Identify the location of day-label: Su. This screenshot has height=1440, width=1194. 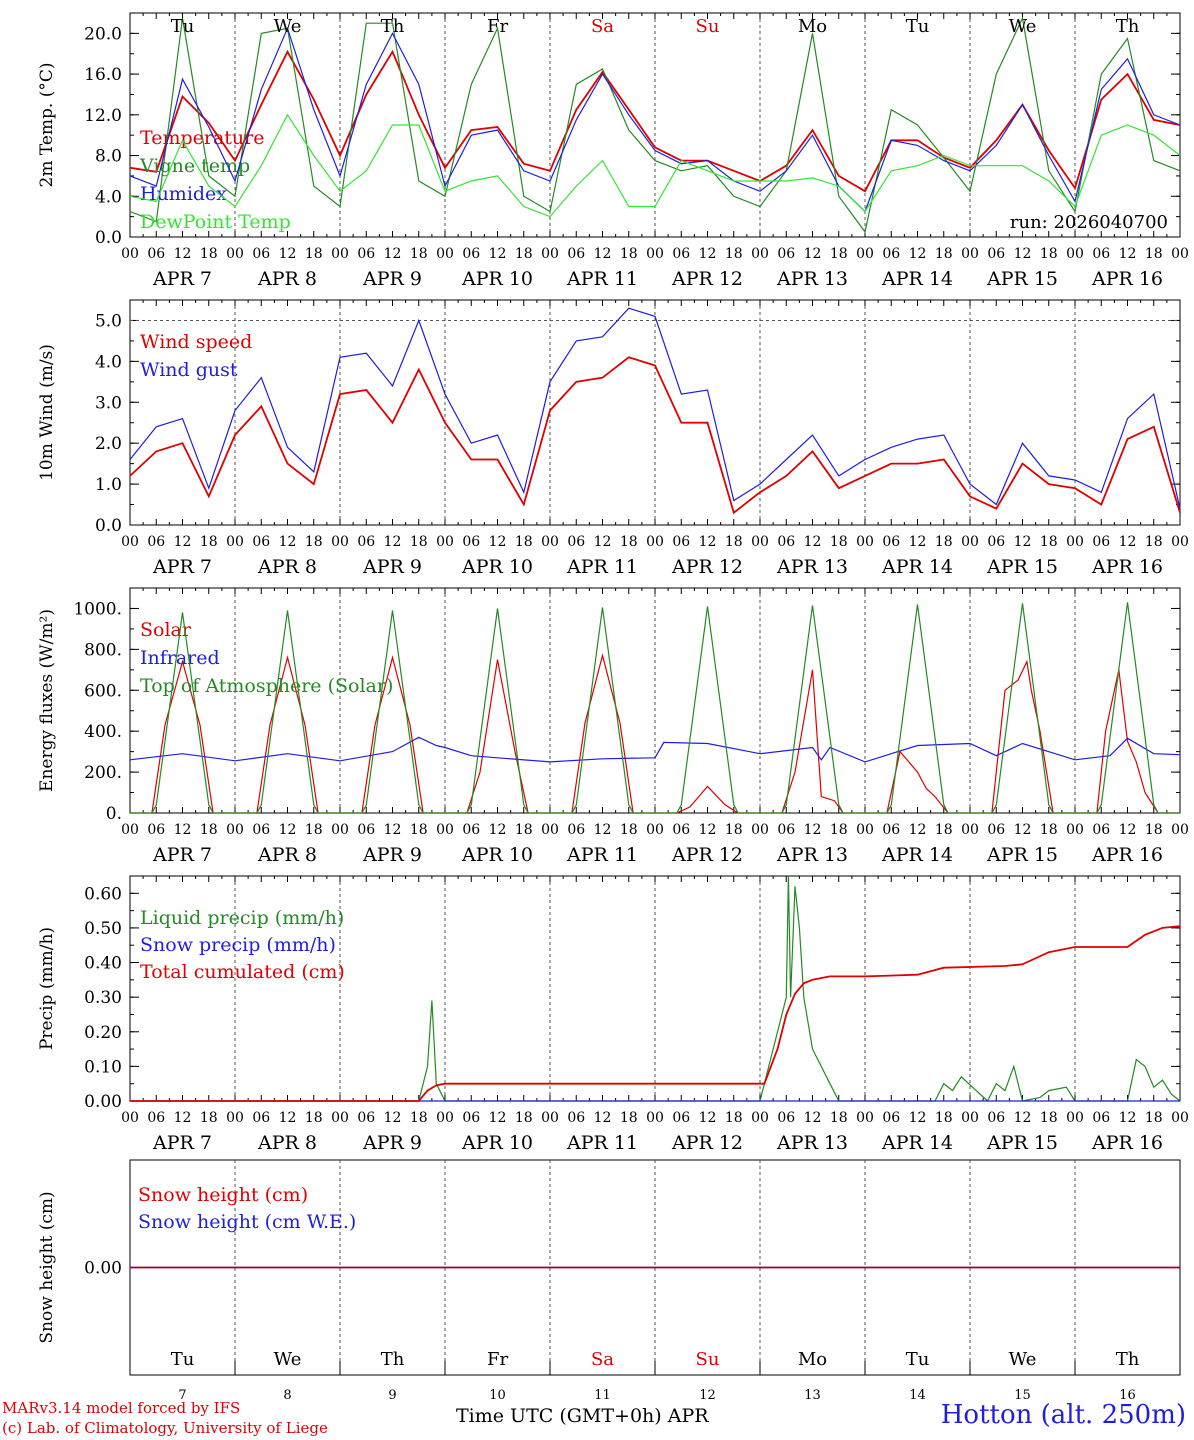
(708, 26).